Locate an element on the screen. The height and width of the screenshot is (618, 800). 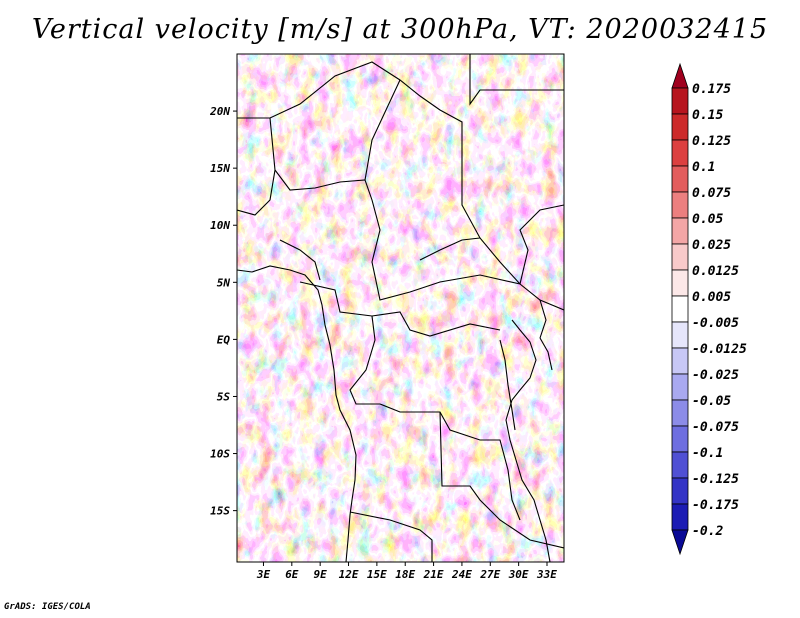
colorbar-label: 0.175 is located at coordinates (711, 89).